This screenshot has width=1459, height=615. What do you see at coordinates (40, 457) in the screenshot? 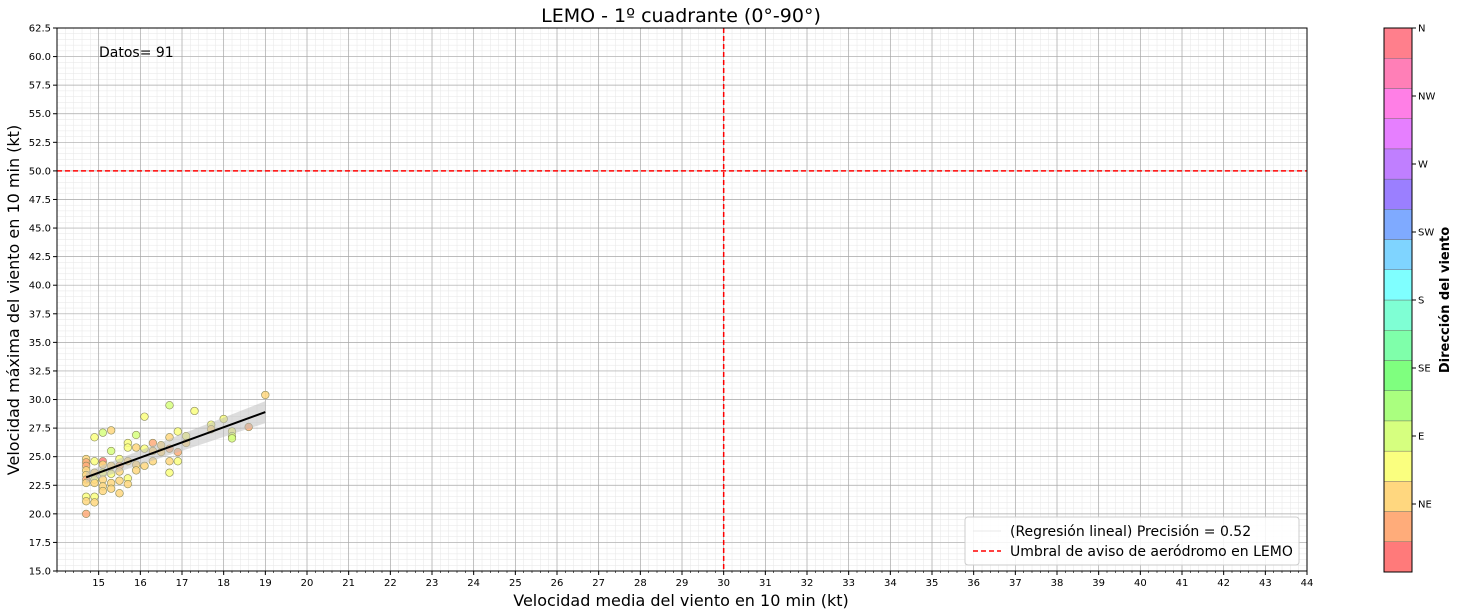
I see `y-tick-label: 25.0` at bounding box center [40, 457].